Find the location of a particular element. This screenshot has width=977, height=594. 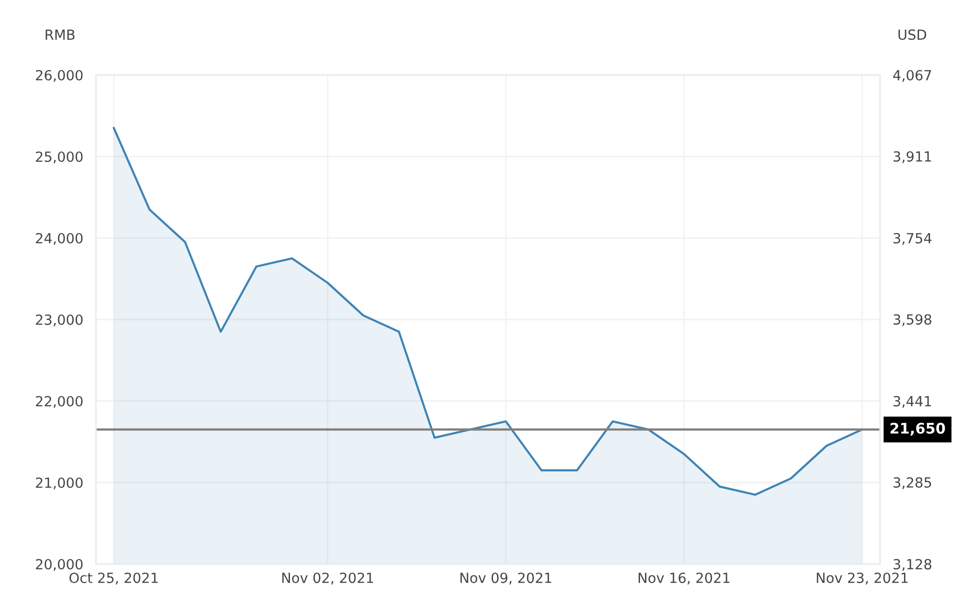

y2-tick-label: 3,441 is located at coordinates (912, 402).